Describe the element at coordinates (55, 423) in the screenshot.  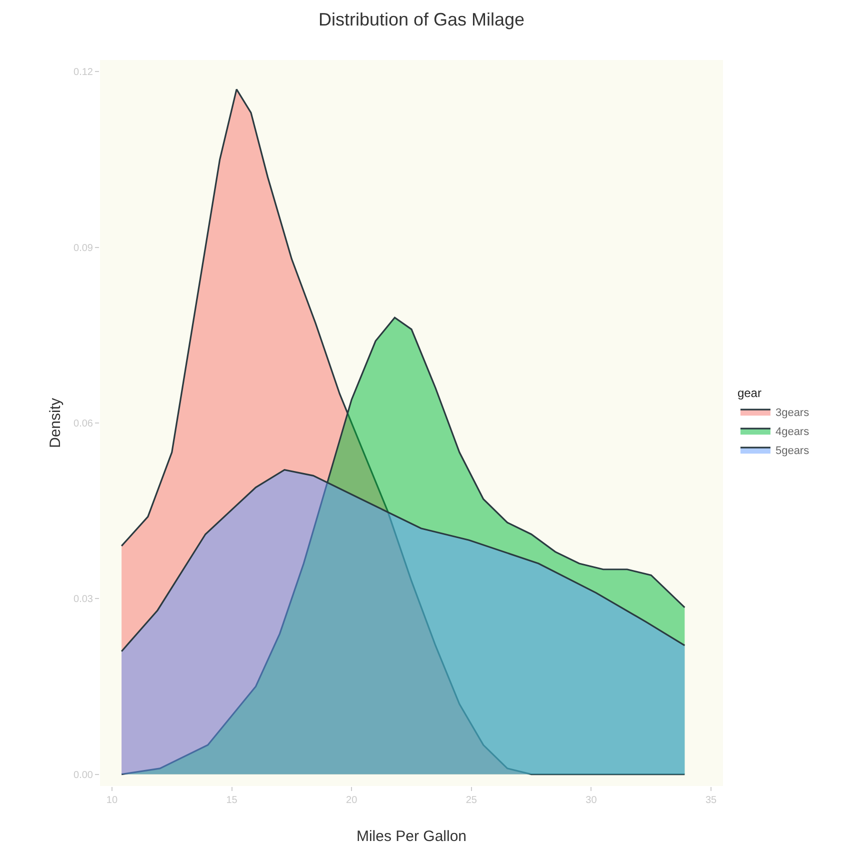
I see `y-axis-title: Density` at that location.